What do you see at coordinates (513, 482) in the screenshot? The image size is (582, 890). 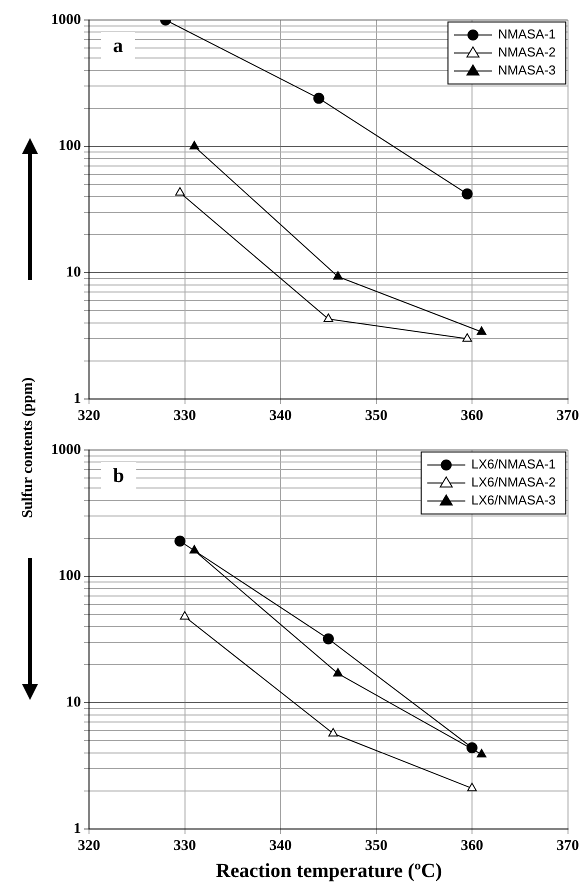 I see `legend-label: LX6/NMASA-2` at bounding box center [513, 482].